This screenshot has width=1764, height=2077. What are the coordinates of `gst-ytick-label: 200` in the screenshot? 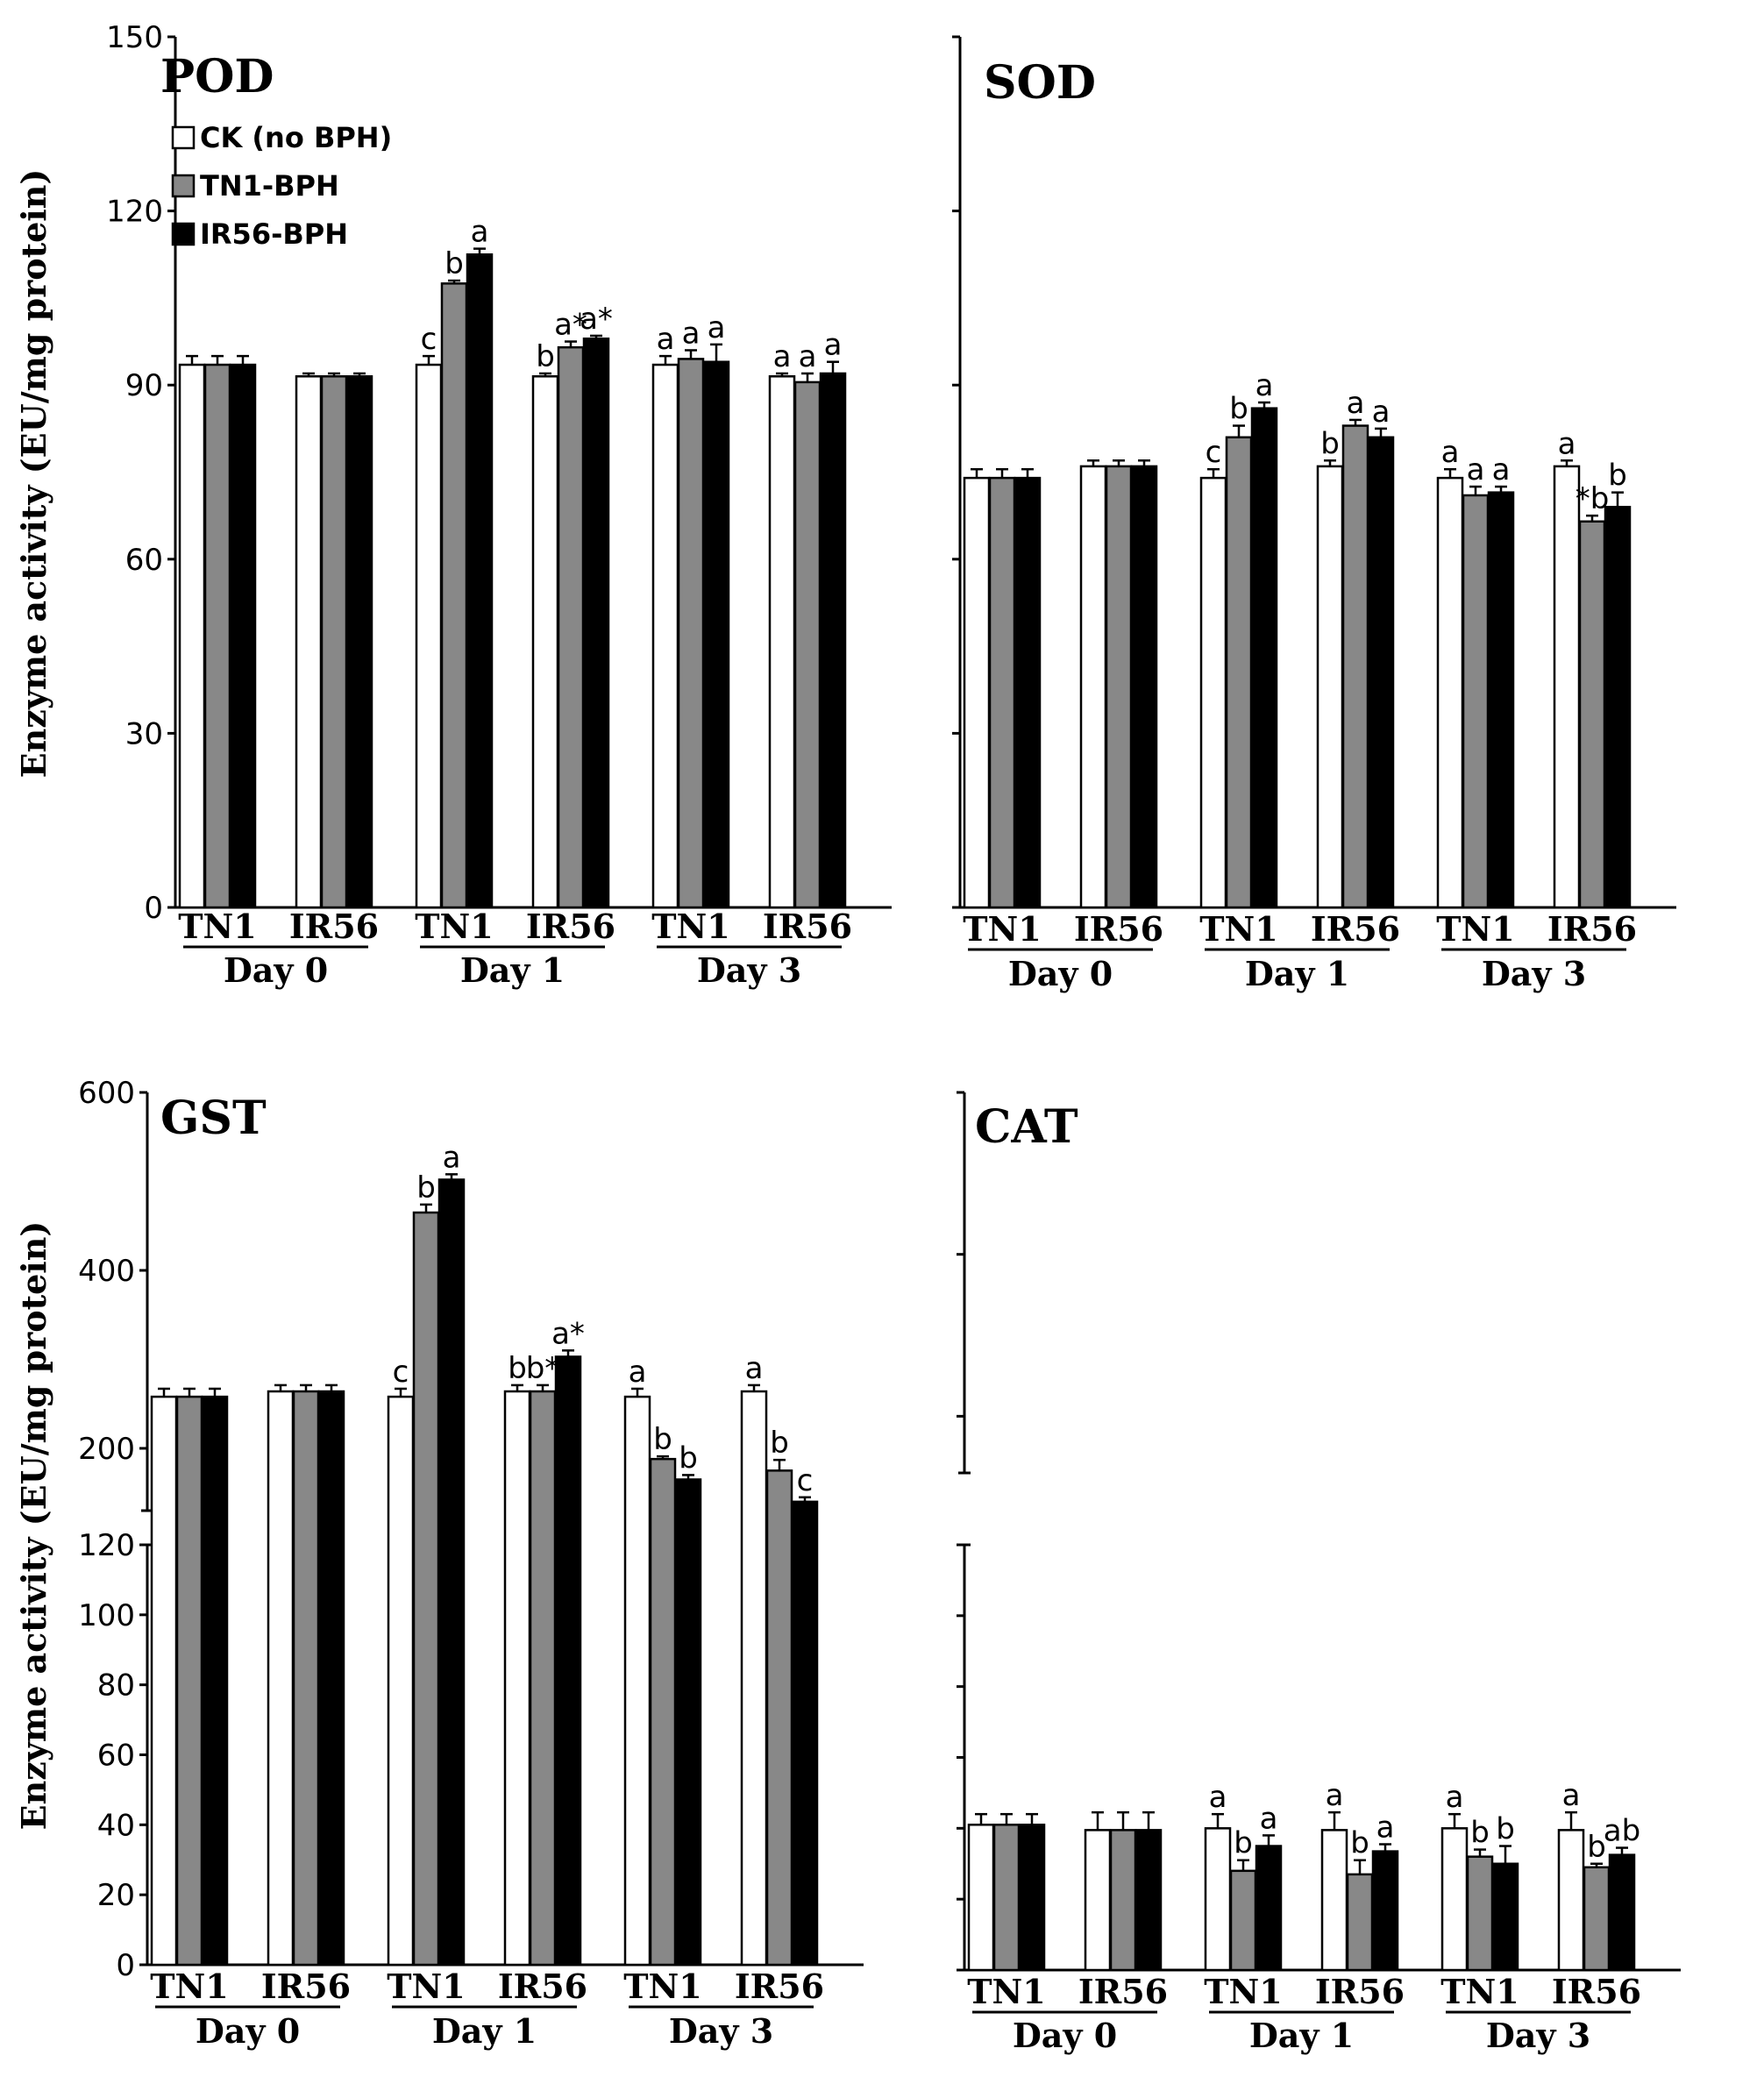 It's located at (106, 1449).